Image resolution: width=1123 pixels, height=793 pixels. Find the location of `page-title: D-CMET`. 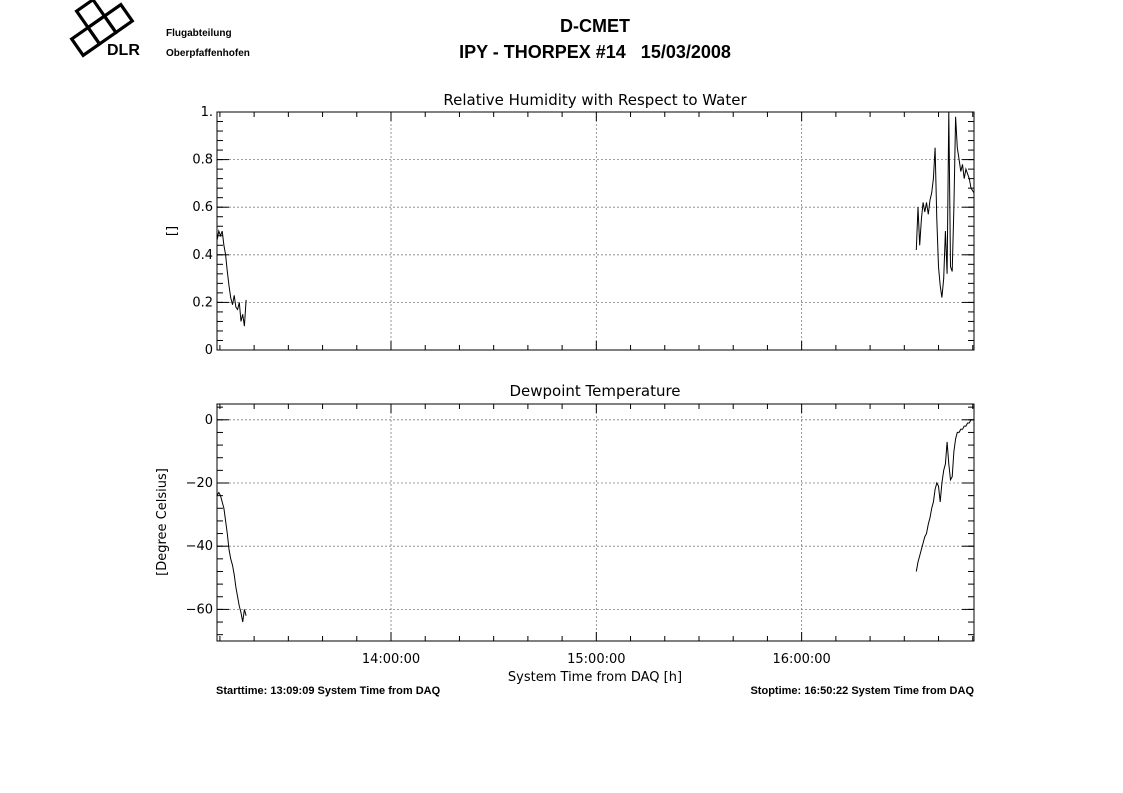

page-title: D-CMET is located at coordinates (595, 26).